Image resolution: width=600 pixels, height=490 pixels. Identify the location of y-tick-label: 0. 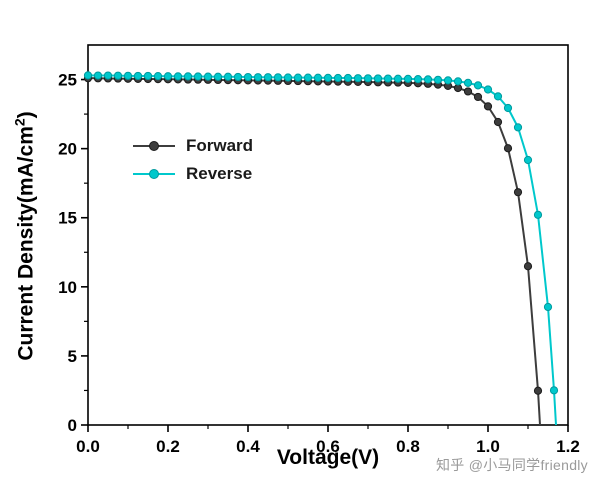
(72, 425).